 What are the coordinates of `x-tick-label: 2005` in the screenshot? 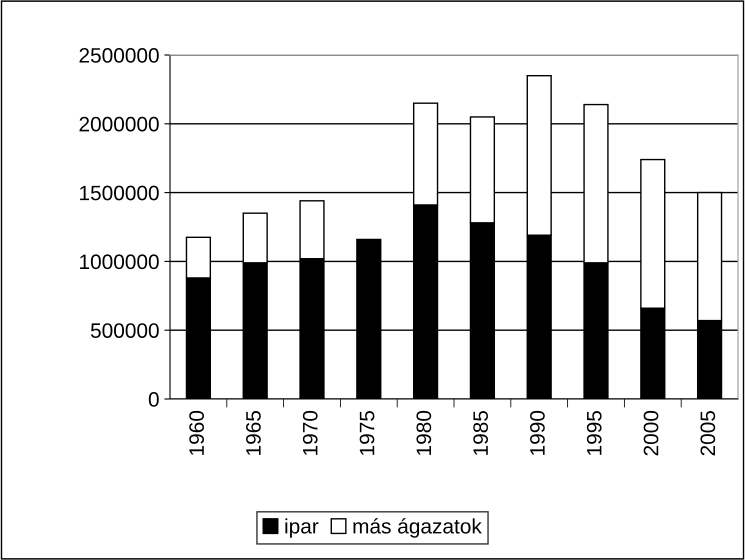 It's located at (708, 433).